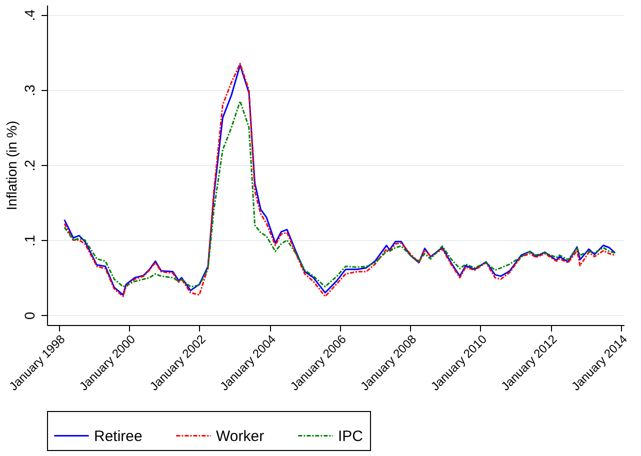 This screenshot has width=641, height=456. I want to click on legend-label: Retiree, so click(118, 436).